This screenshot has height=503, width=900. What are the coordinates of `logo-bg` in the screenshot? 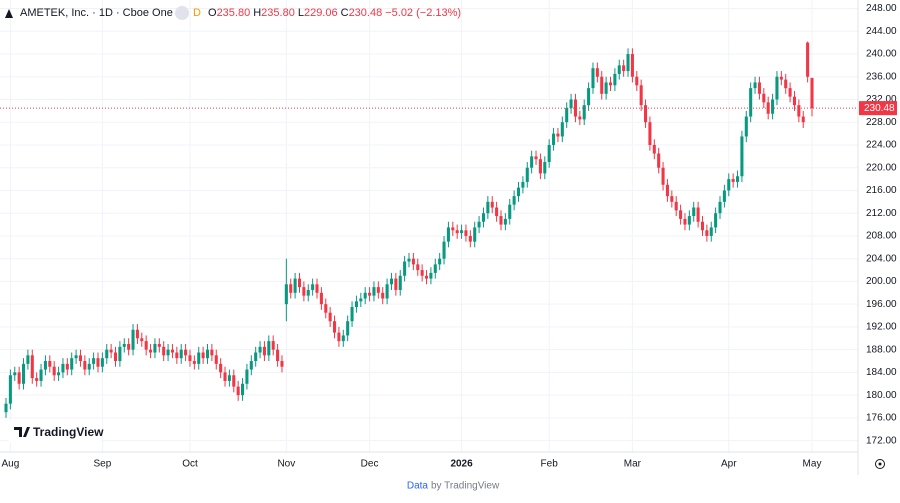 It's located at (55, 432).